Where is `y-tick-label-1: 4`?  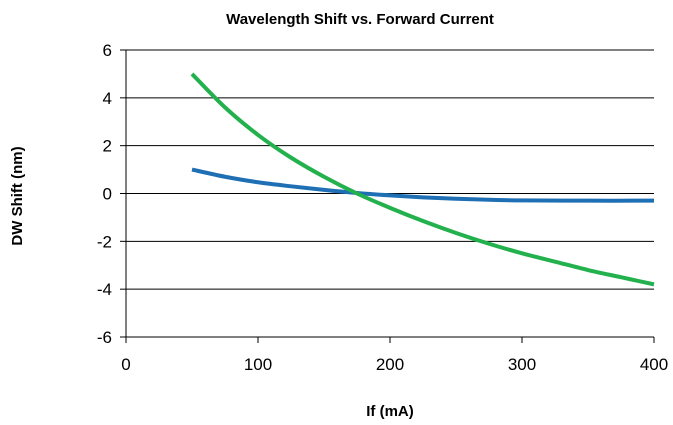 y-tick-label-1: 4 is located at coordinates (107, 98).